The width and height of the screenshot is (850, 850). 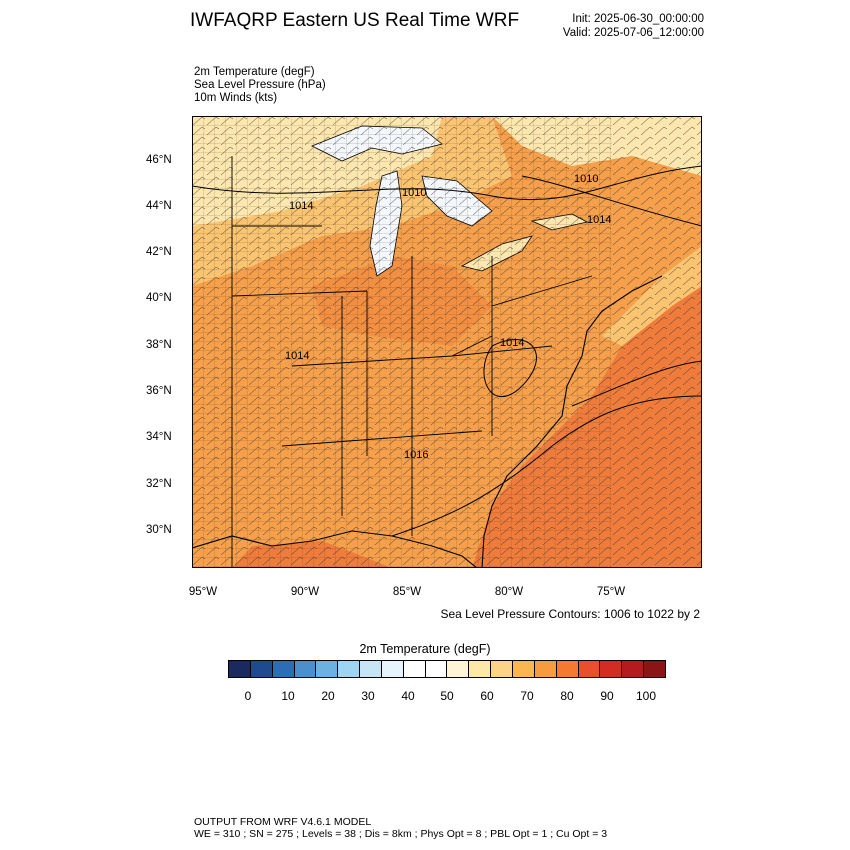 I want to click on valid-time: Valid: 2025-07-06_12:00:00, so click(x=633, y=33).